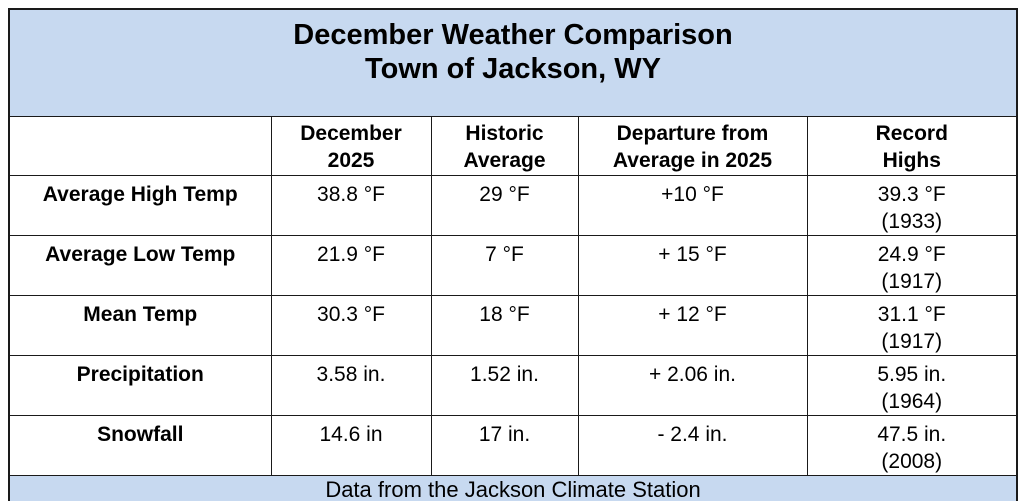 Image resolution: width=1024 pixels, height=501 pixels. What do you see at coordinates (351, 160) in the screenshot?
I see `column-header-december-2025-line-2: 2025` at bounding box center [351, 160].